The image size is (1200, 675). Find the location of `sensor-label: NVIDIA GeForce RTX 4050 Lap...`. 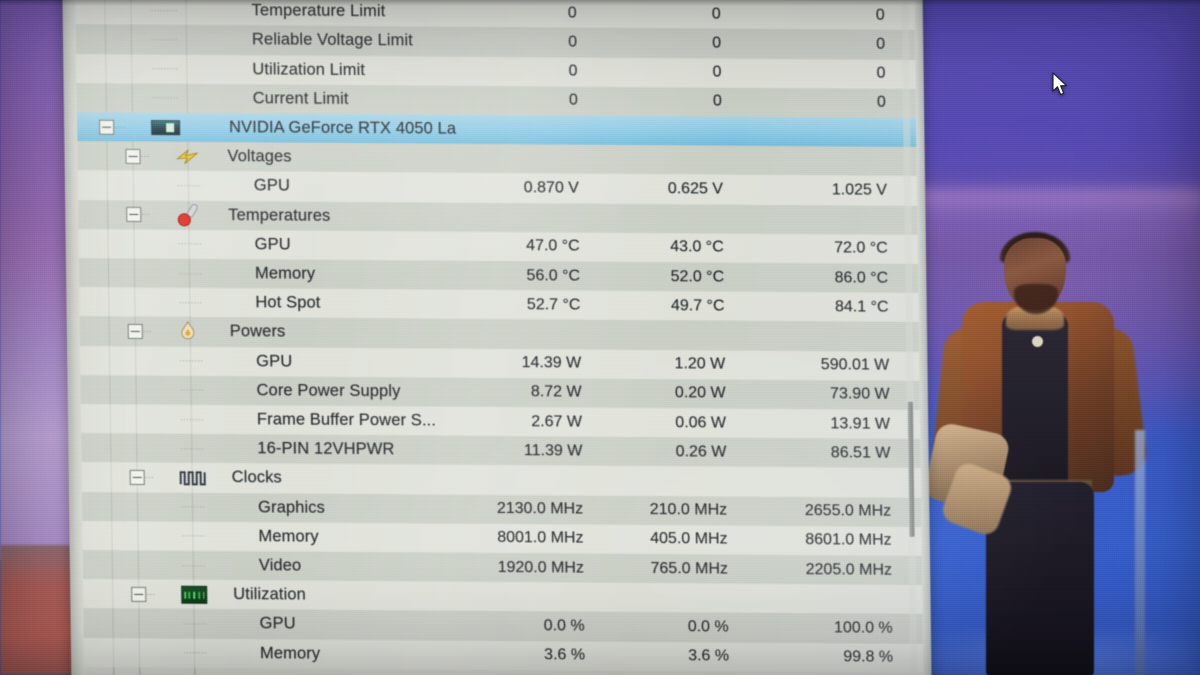

sensor-label: NVIDIA GeForce RTX 4050 Lap... is located at coordinates (343, 128).